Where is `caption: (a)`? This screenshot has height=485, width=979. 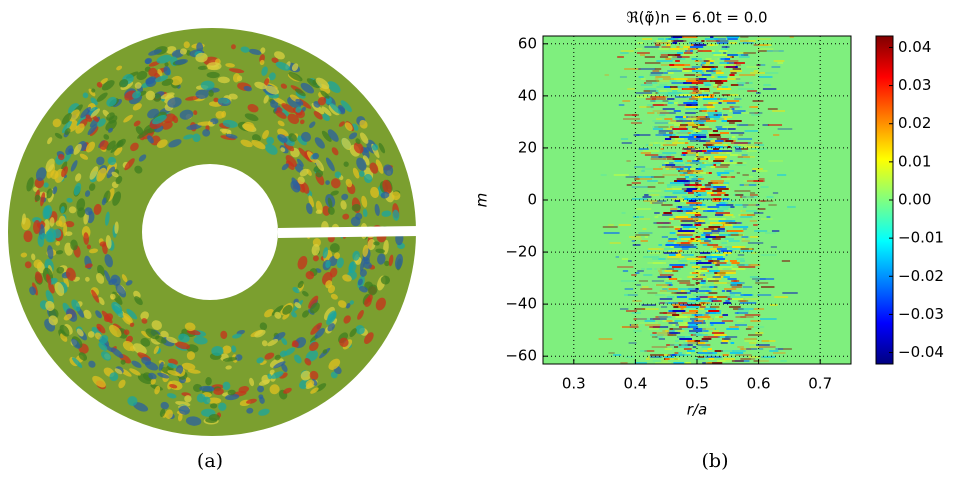
caption: (a) is located at coordinates (210, 461).